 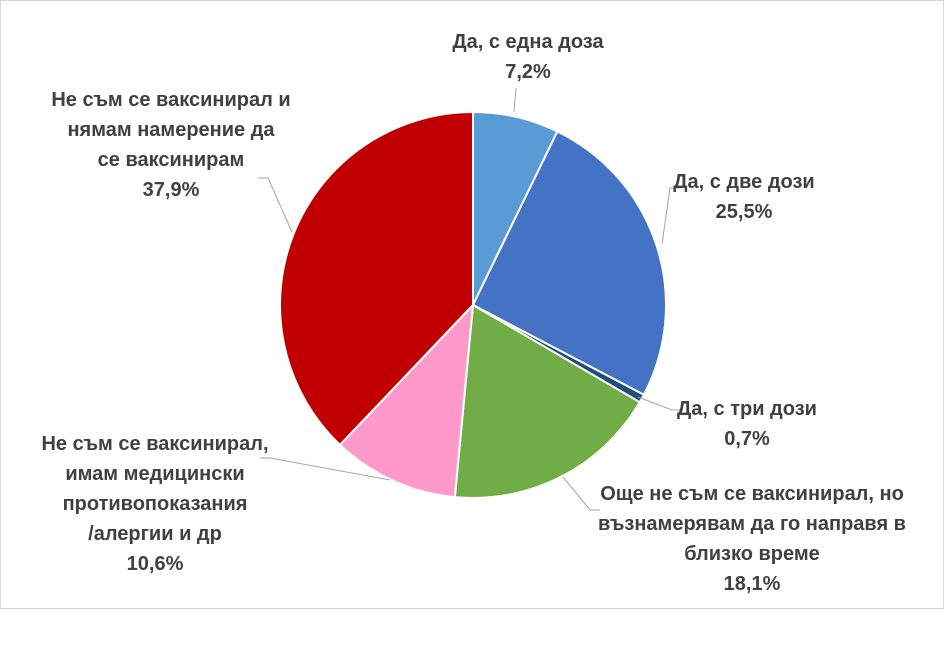 What do you see at coordinates (752, 524) in the screenshot?
I see `slice-label-4-line-2: възнамерявам да го направя в` at bounding box center [752, 524].